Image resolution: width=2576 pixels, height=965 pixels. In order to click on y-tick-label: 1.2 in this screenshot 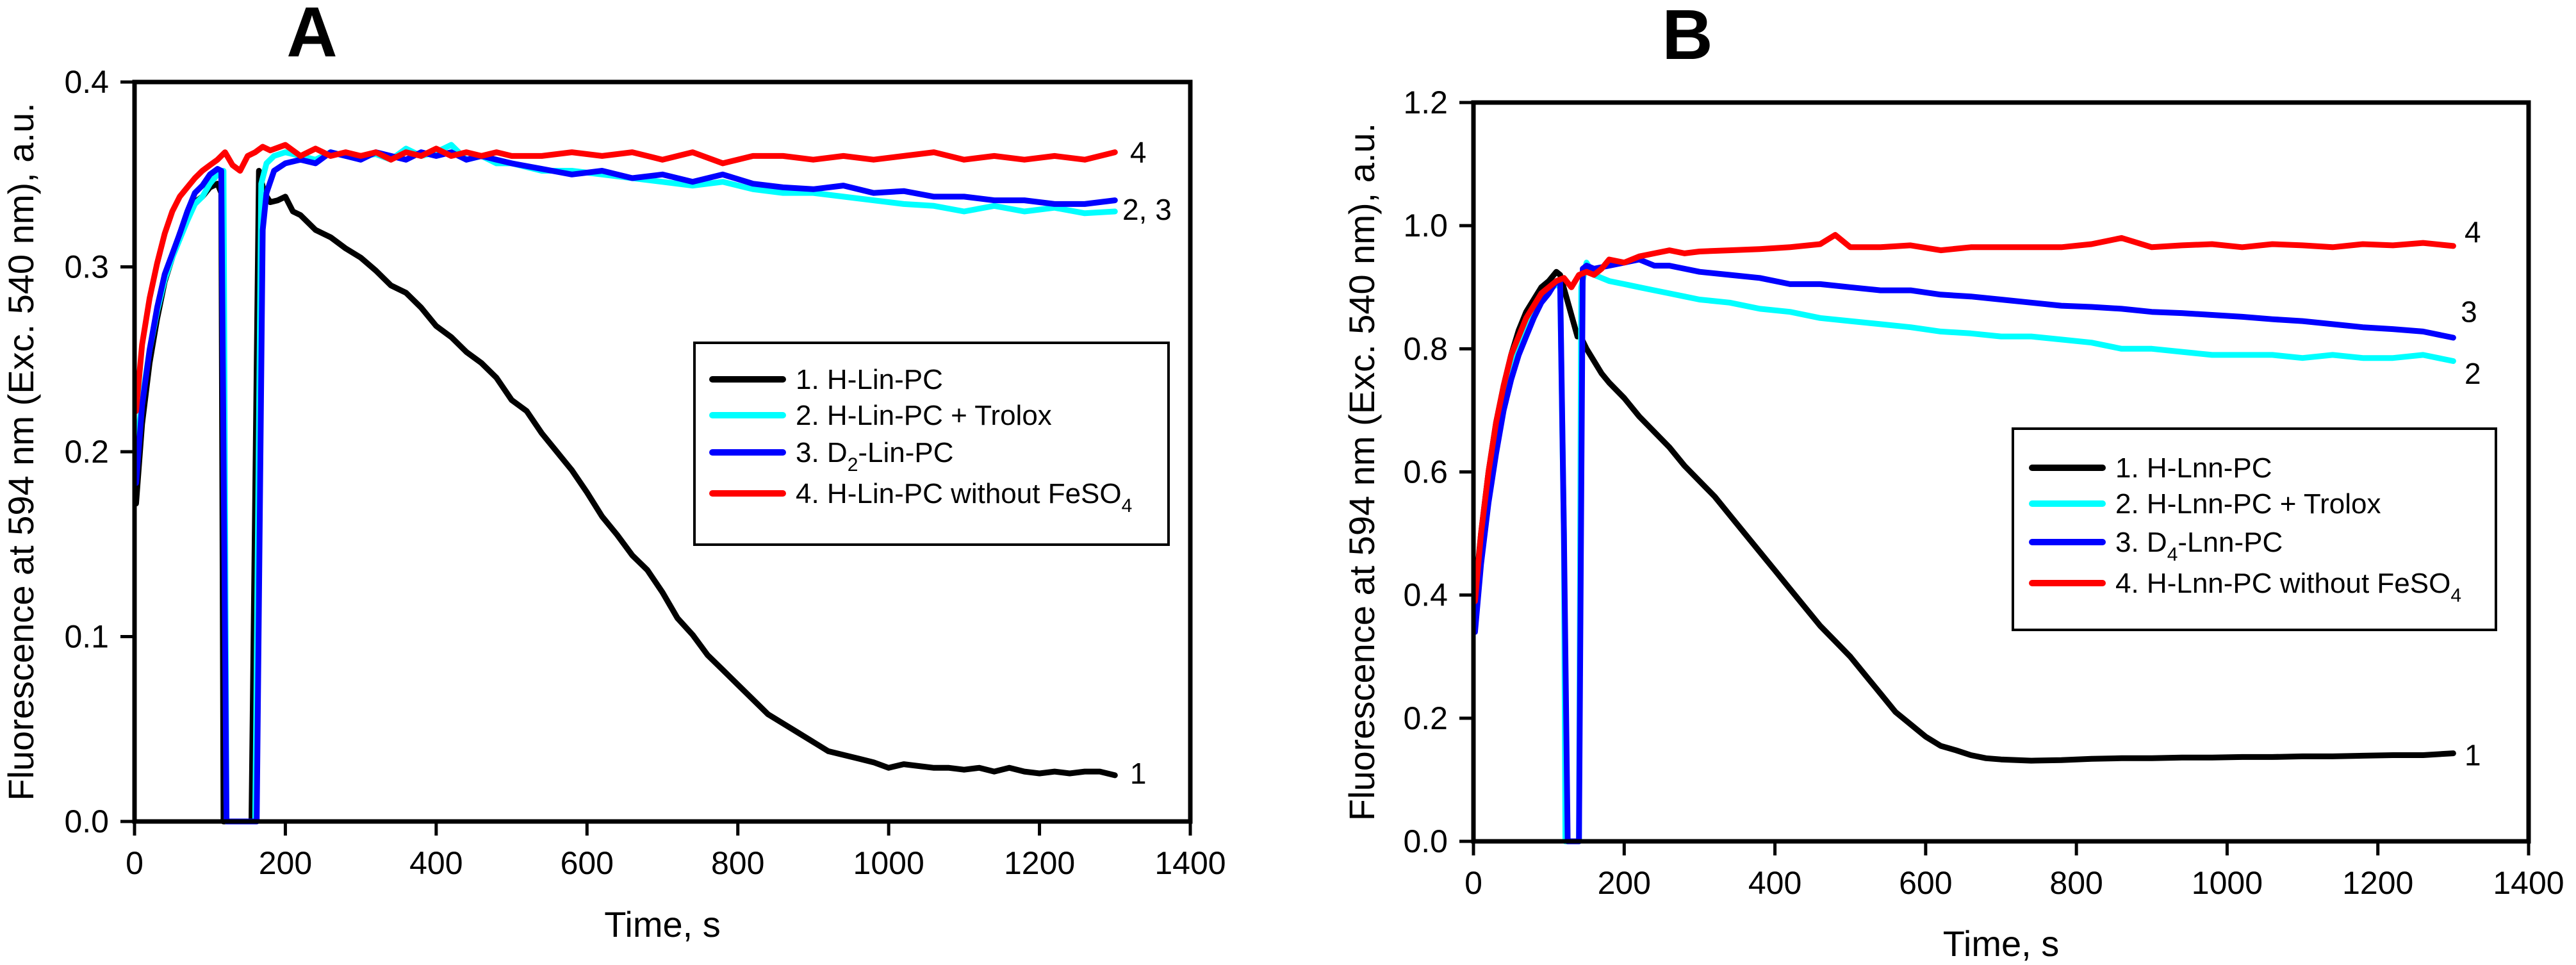, I will do `click(1425, 102)`.